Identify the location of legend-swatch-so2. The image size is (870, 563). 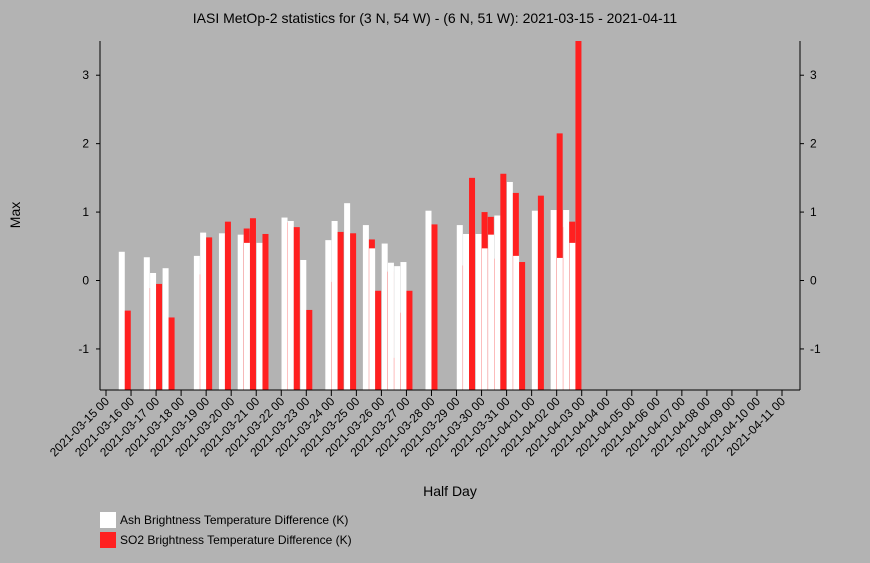
(108, 540).